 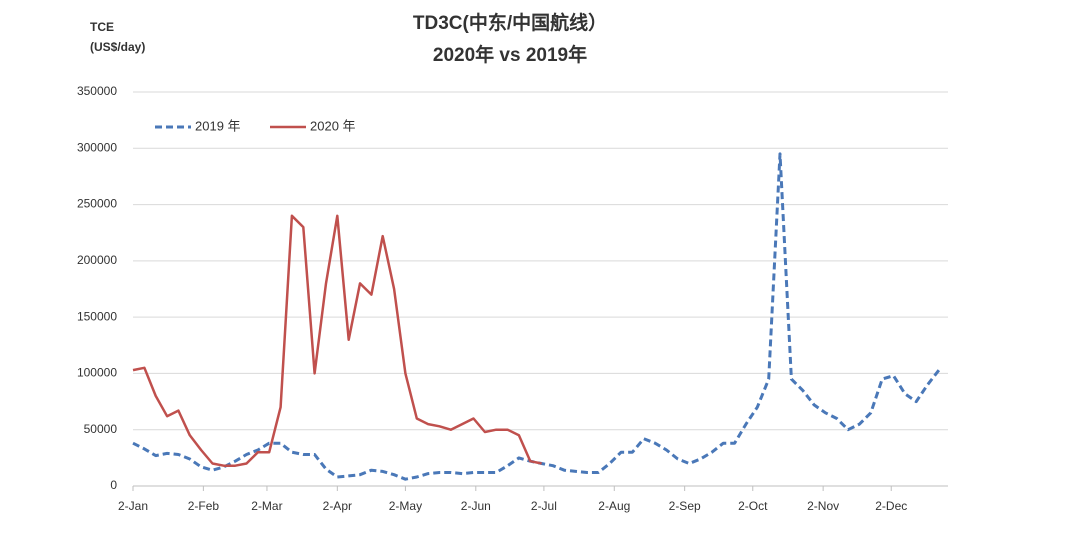 I want to click on x-tick-label: 2-Jun, so click(x=476, y=506).